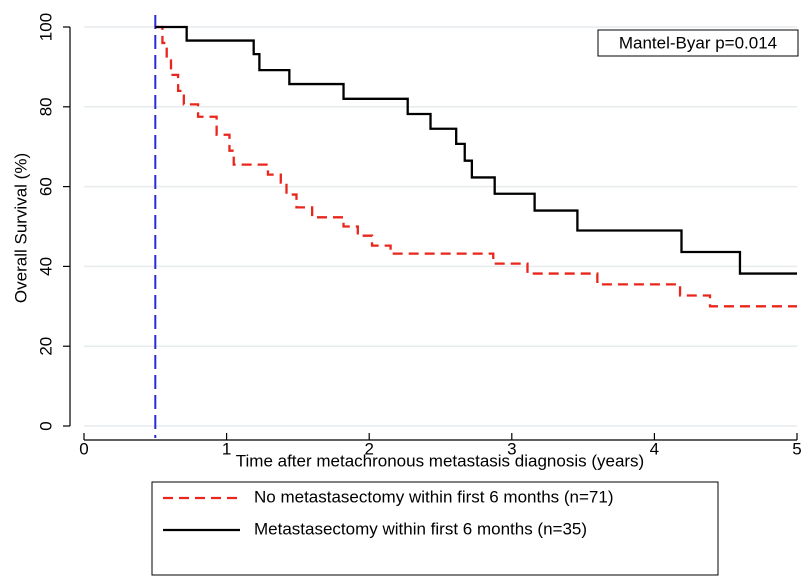 Image resolution: width=801 pixels, height=576 pixels. I want to click on x-tick-label: 5, so click(796, 448).